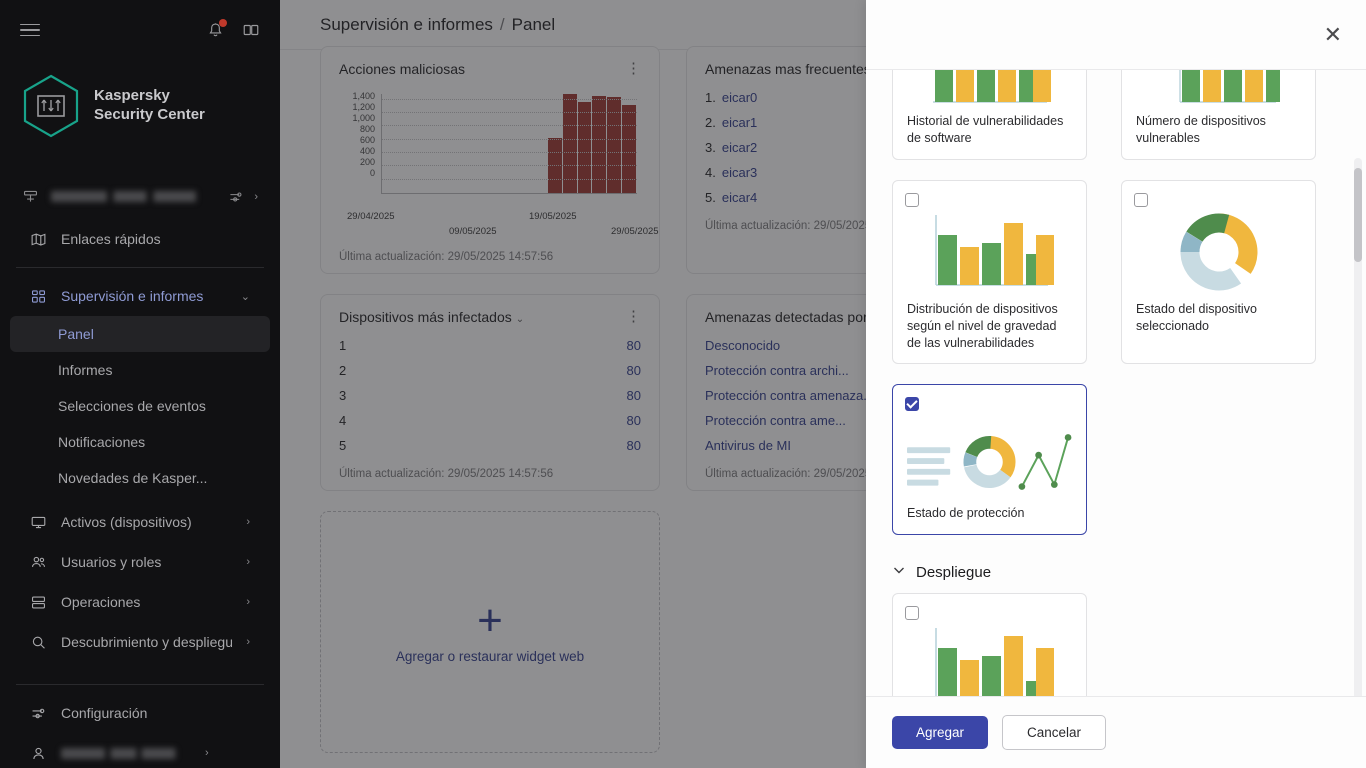  I want to click on section-despliegue-header: Despliegue, so click(1116, 572).